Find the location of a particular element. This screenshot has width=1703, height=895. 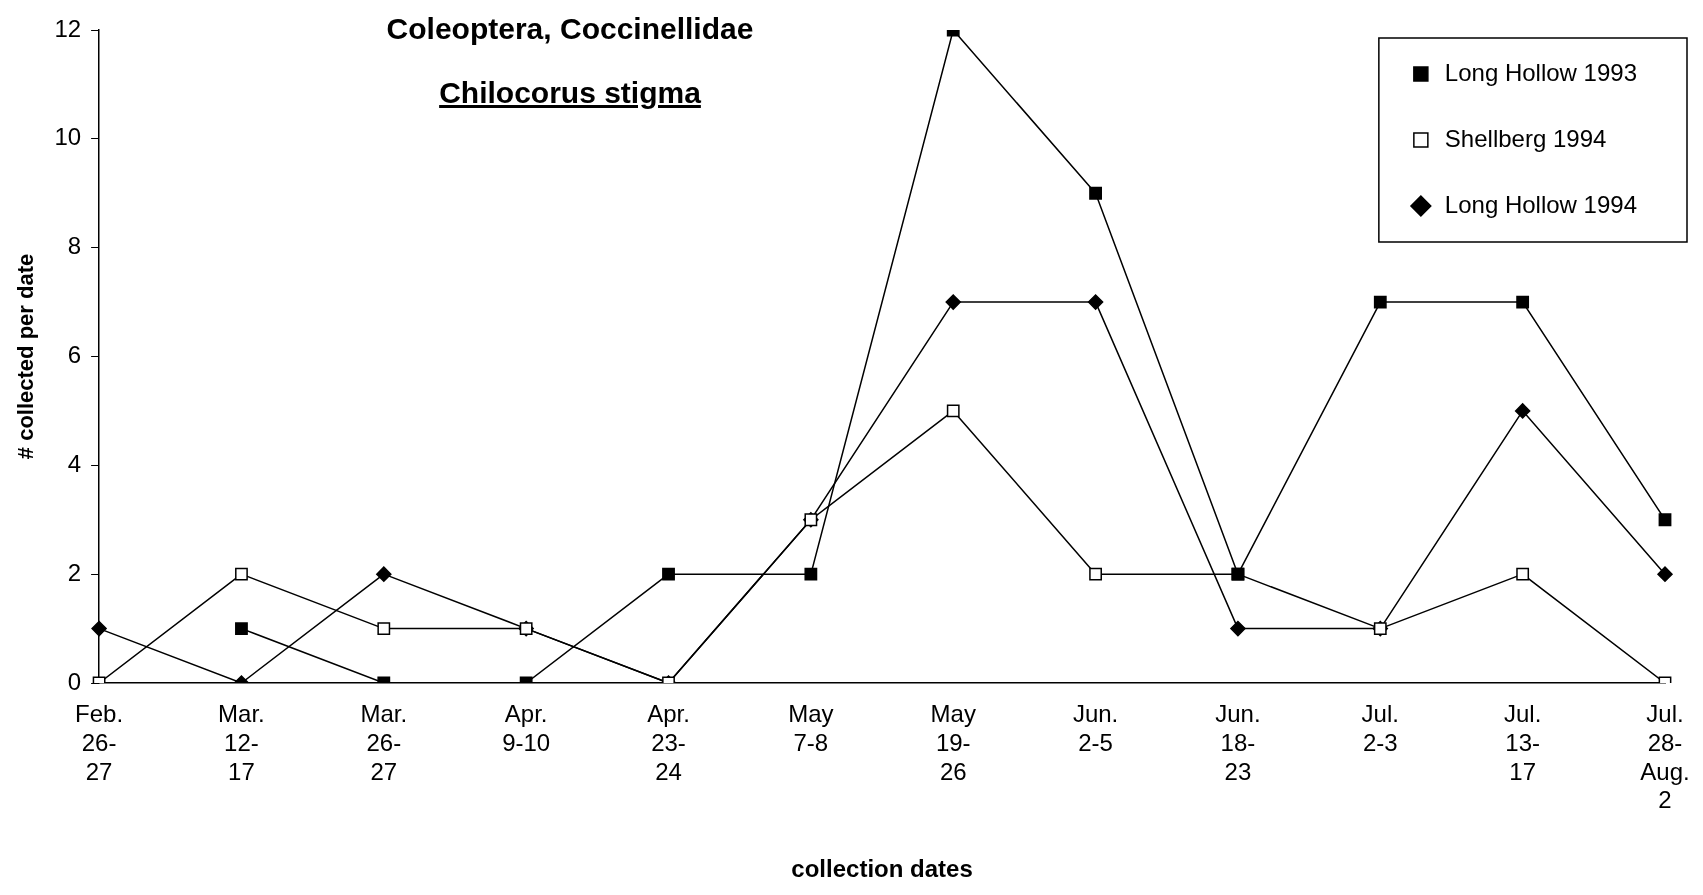

chart-title: Coleoptera, Coccinellidae is located at coordinates (570, 29).